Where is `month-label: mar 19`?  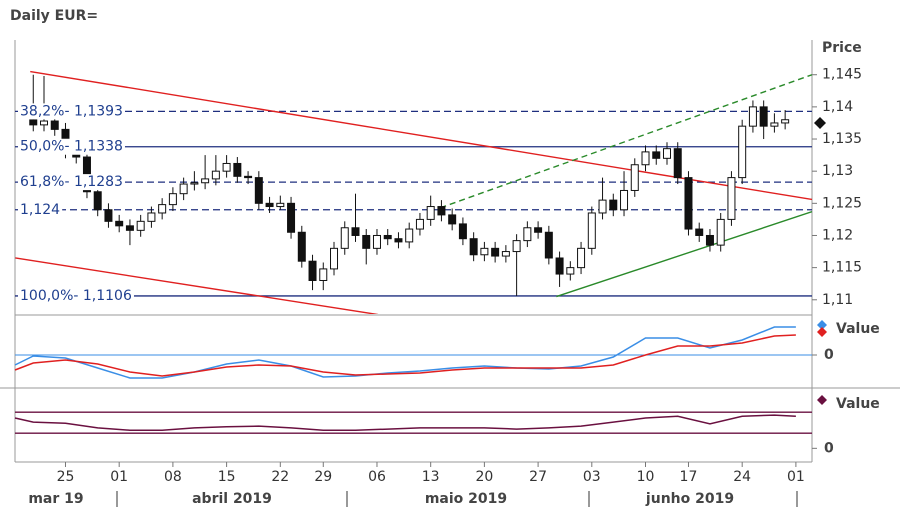
month-label: mar 19 is located at coordinates (55, 499).